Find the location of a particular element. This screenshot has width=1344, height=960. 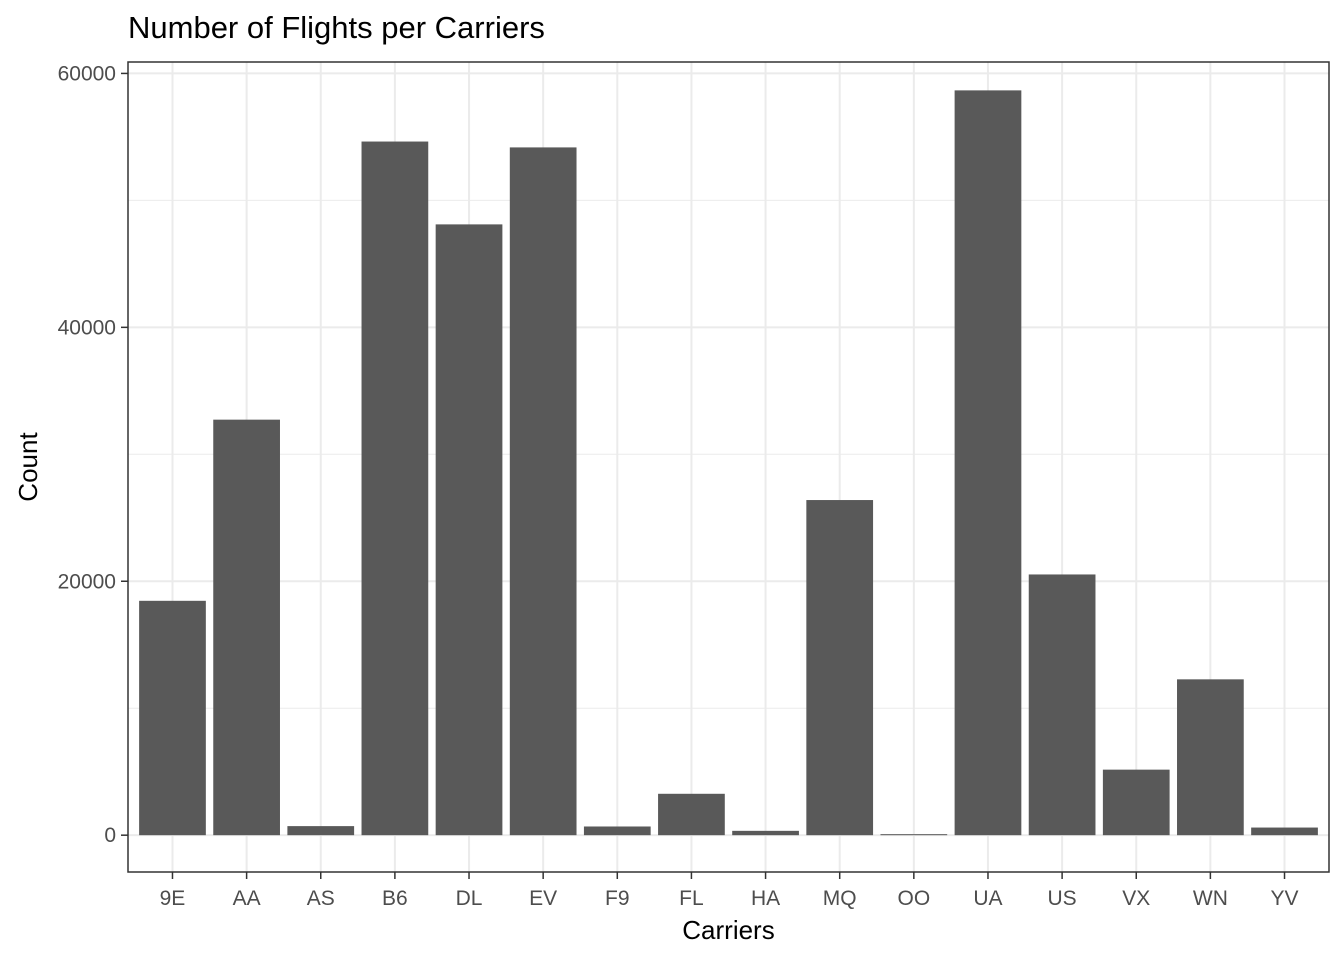

x-tick-label: WN is located at coordinates (1210, 898).